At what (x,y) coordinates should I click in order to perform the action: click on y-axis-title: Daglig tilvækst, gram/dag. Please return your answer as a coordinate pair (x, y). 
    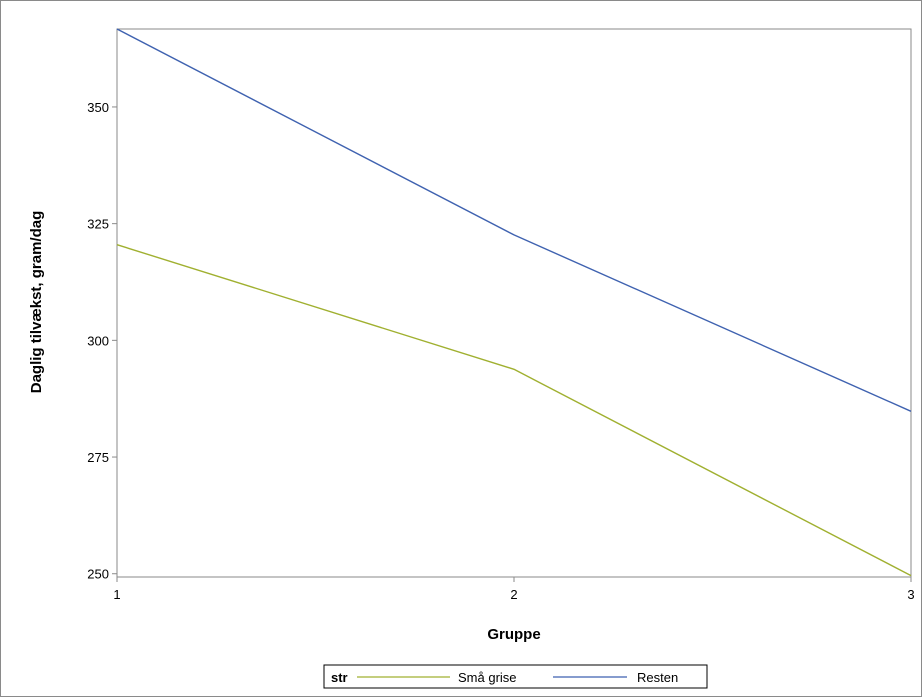
    Looking at the image, I should click on (36, 302).